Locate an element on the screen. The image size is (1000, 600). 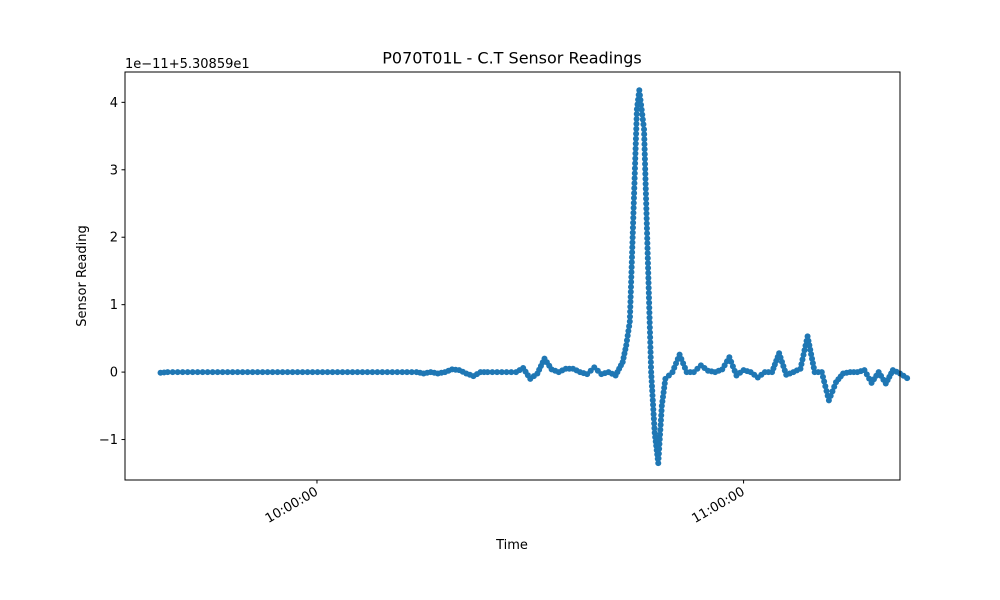
y-tick-label: 2 is located at coordinates (114, 238).